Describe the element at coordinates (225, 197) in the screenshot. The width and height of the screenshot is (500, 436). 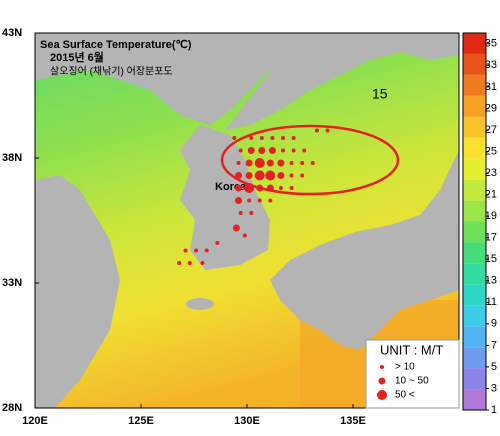
I see `land-korea` at that location.